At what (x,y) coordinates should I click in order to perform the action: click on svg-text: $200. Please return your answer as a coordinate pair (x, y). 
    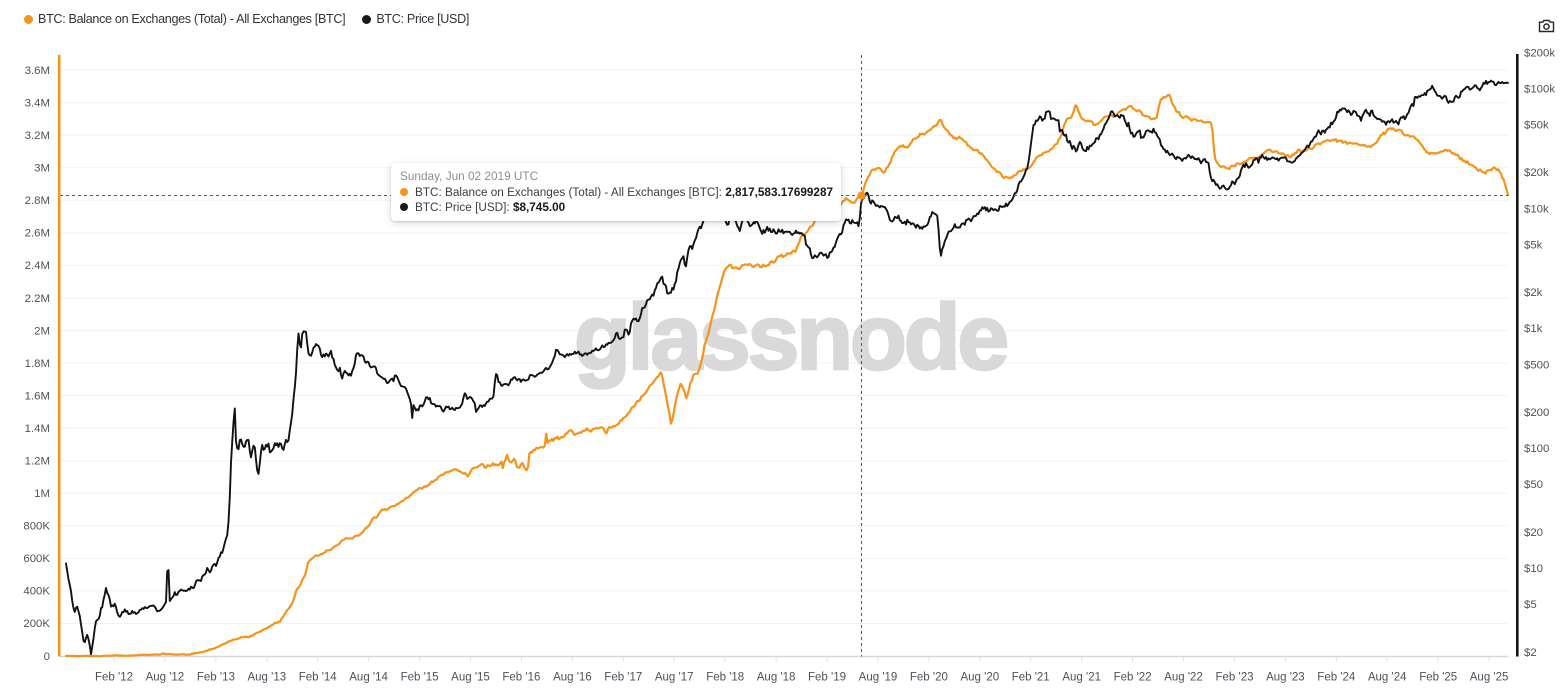
    Looking at the image, I should click on (1536, 413).